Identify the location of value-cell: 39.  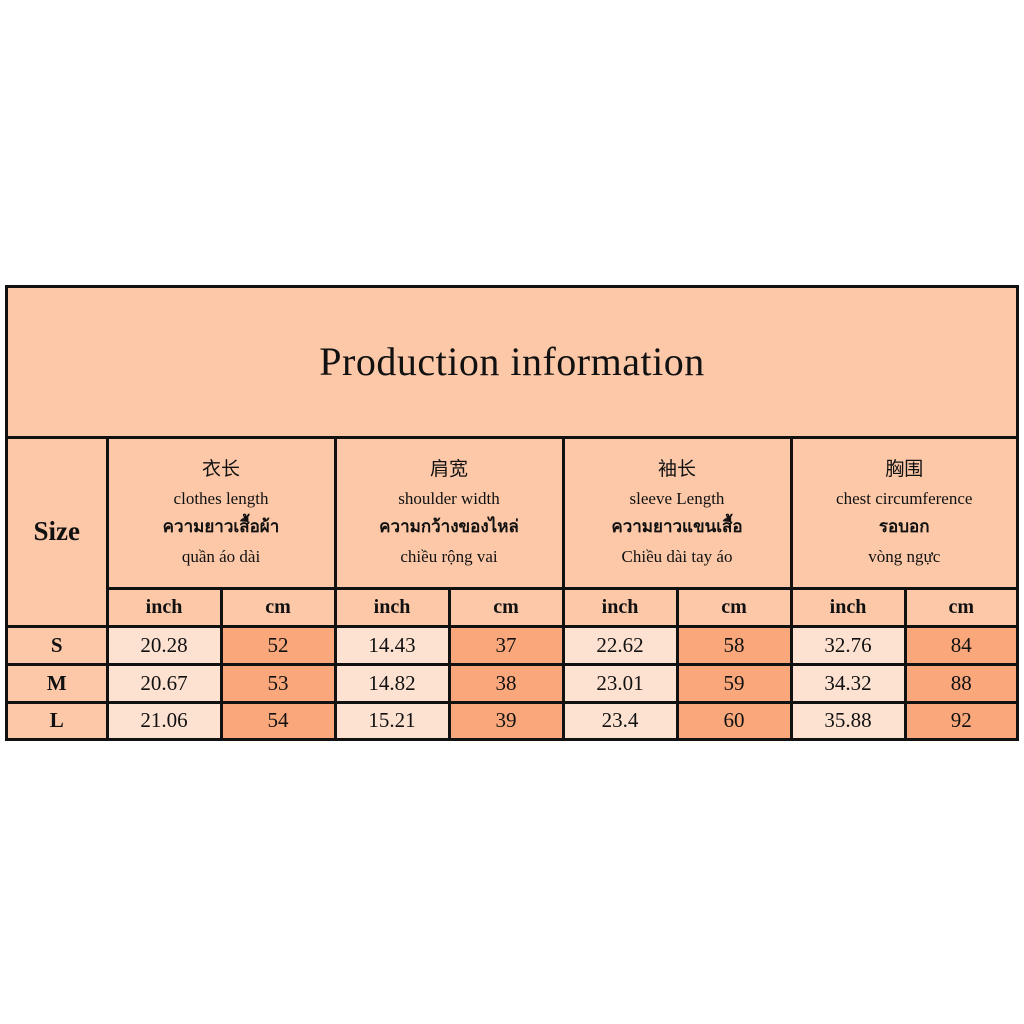
(506, 720).